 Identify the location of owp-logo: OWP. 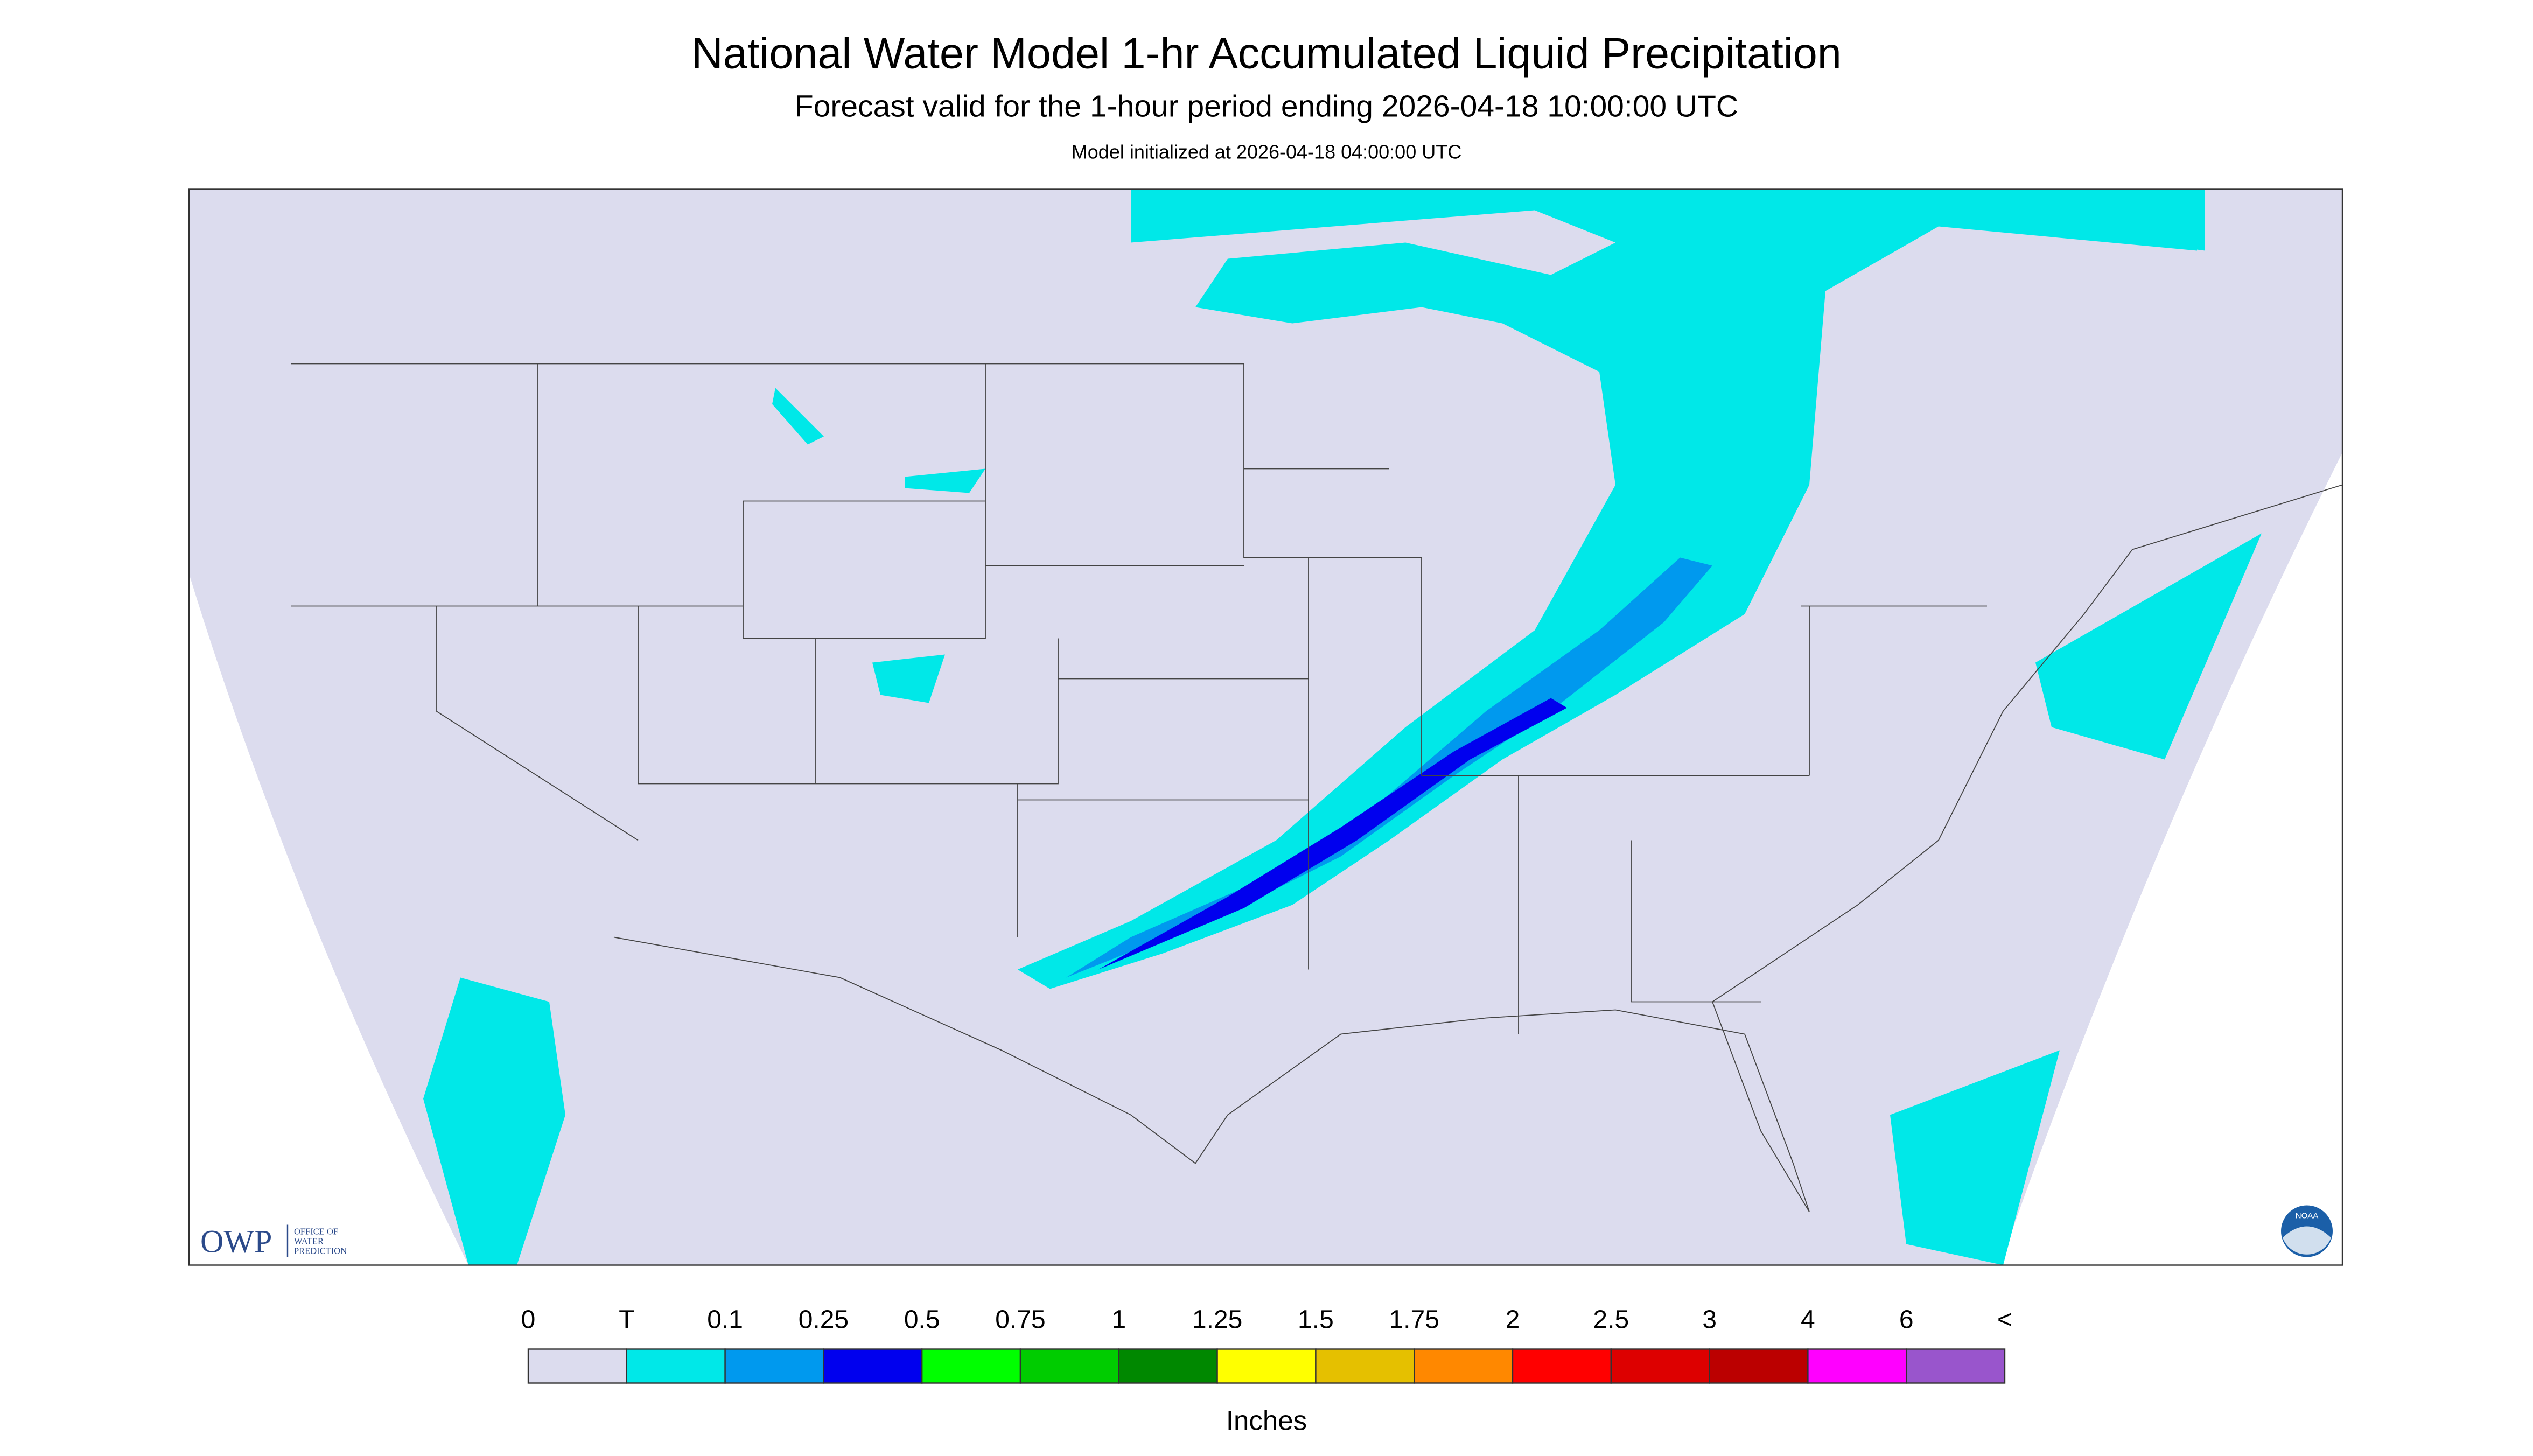
(236, 1241).